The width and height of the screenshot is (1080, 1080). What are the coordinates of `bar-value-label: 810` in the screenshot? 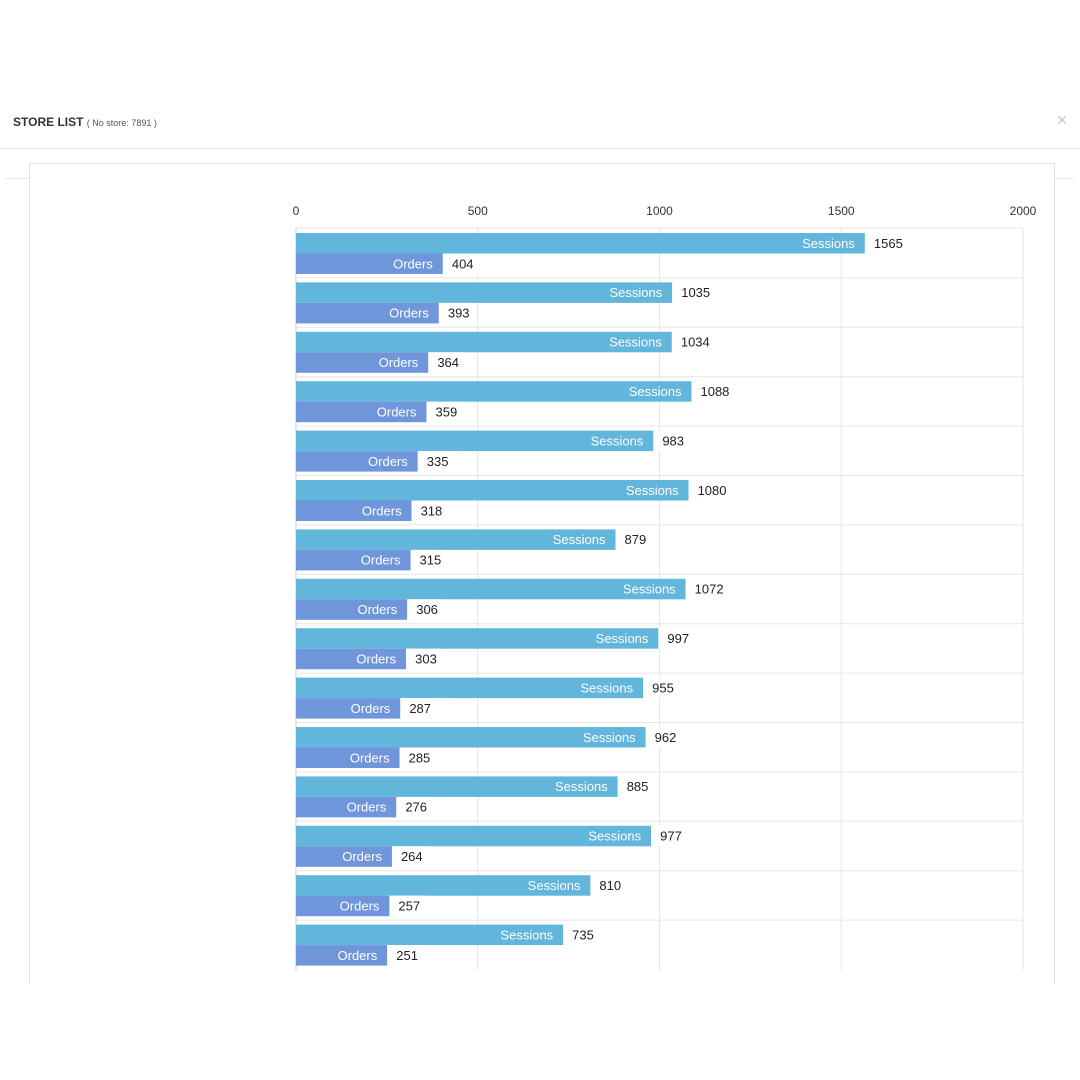 It's located at (610, 885).